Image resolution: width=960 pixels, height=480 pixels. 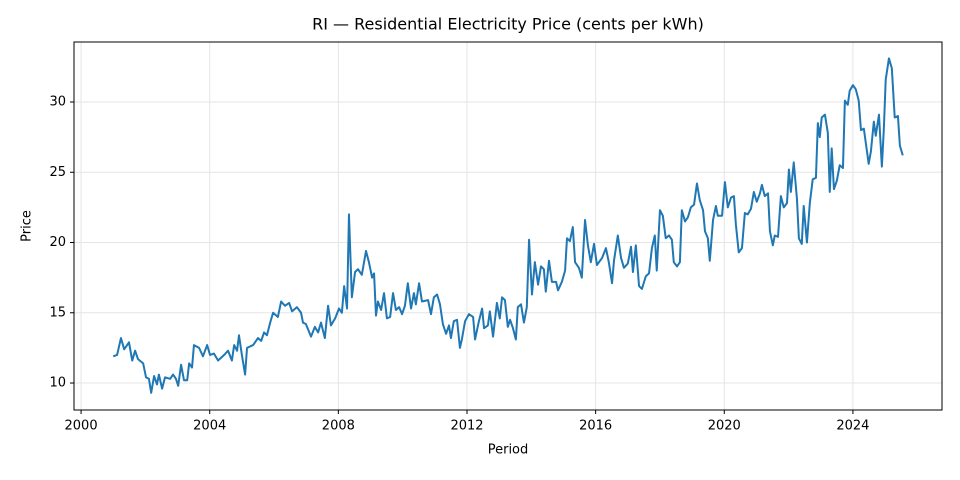 What do you see at coordinates (57, 383) in the screenshot?
I see `y-tick-label: 10` at bounding box center [57, 383].